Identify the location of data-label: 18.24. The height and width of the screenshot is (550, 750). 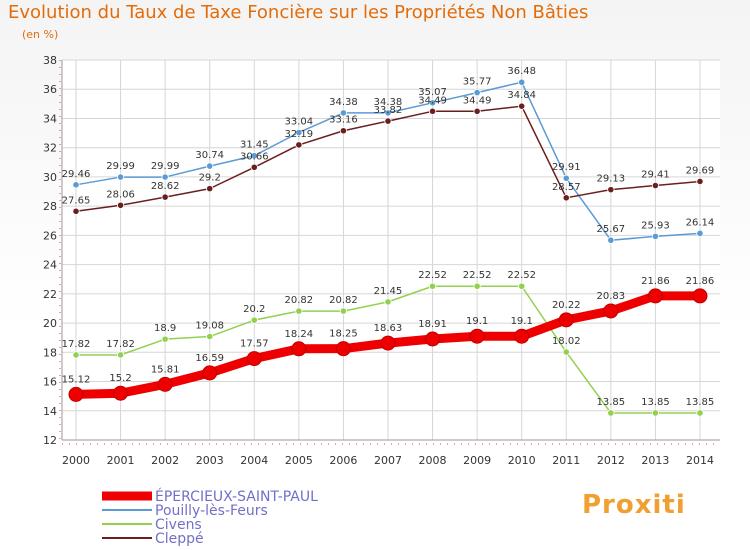
(299, 334).